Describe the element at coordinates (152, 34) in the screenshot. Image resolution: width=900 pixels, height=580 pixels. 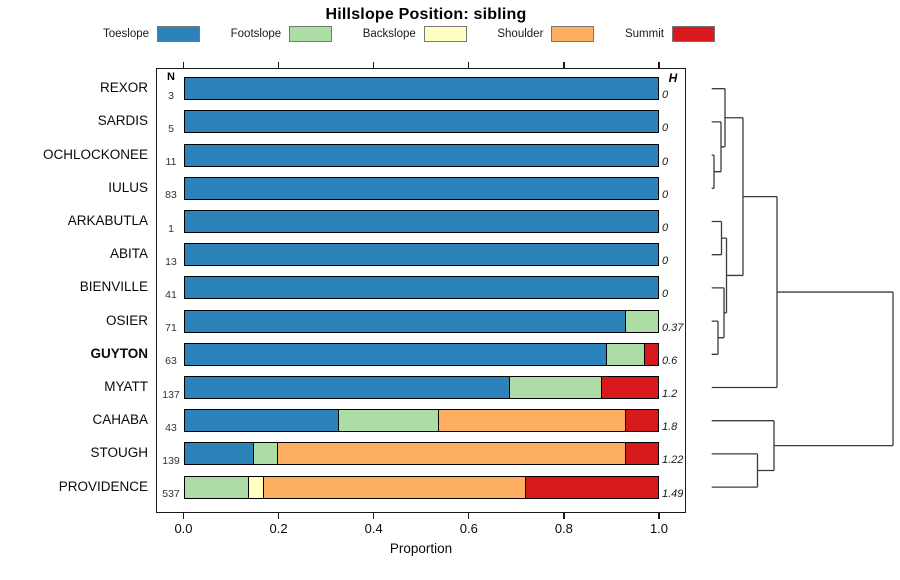
I see `legend-item: Toeslope` at that location.